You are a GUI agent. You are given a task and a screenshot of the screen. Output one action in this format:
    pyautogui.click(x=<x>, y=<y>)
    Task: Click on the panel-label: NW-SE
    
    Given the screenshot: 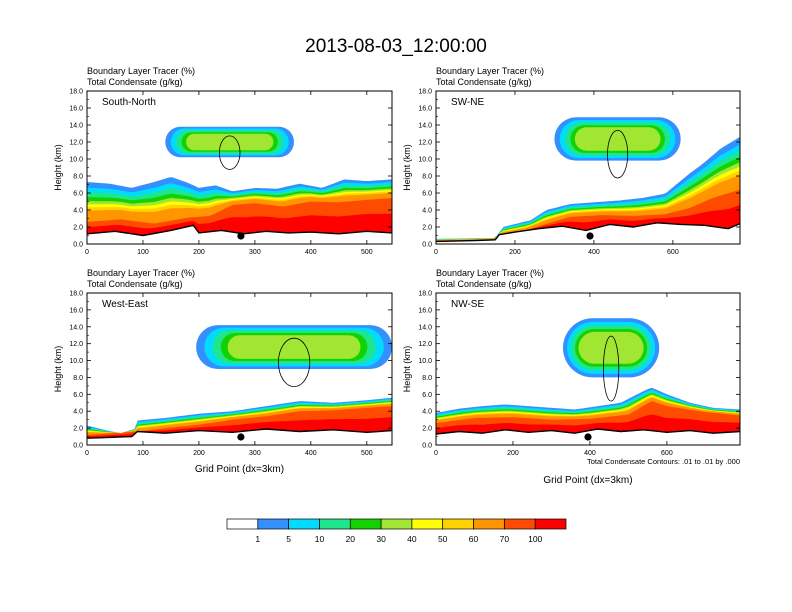 What is the action you would take?
    pyautogui.click(x=467, y=304)
    